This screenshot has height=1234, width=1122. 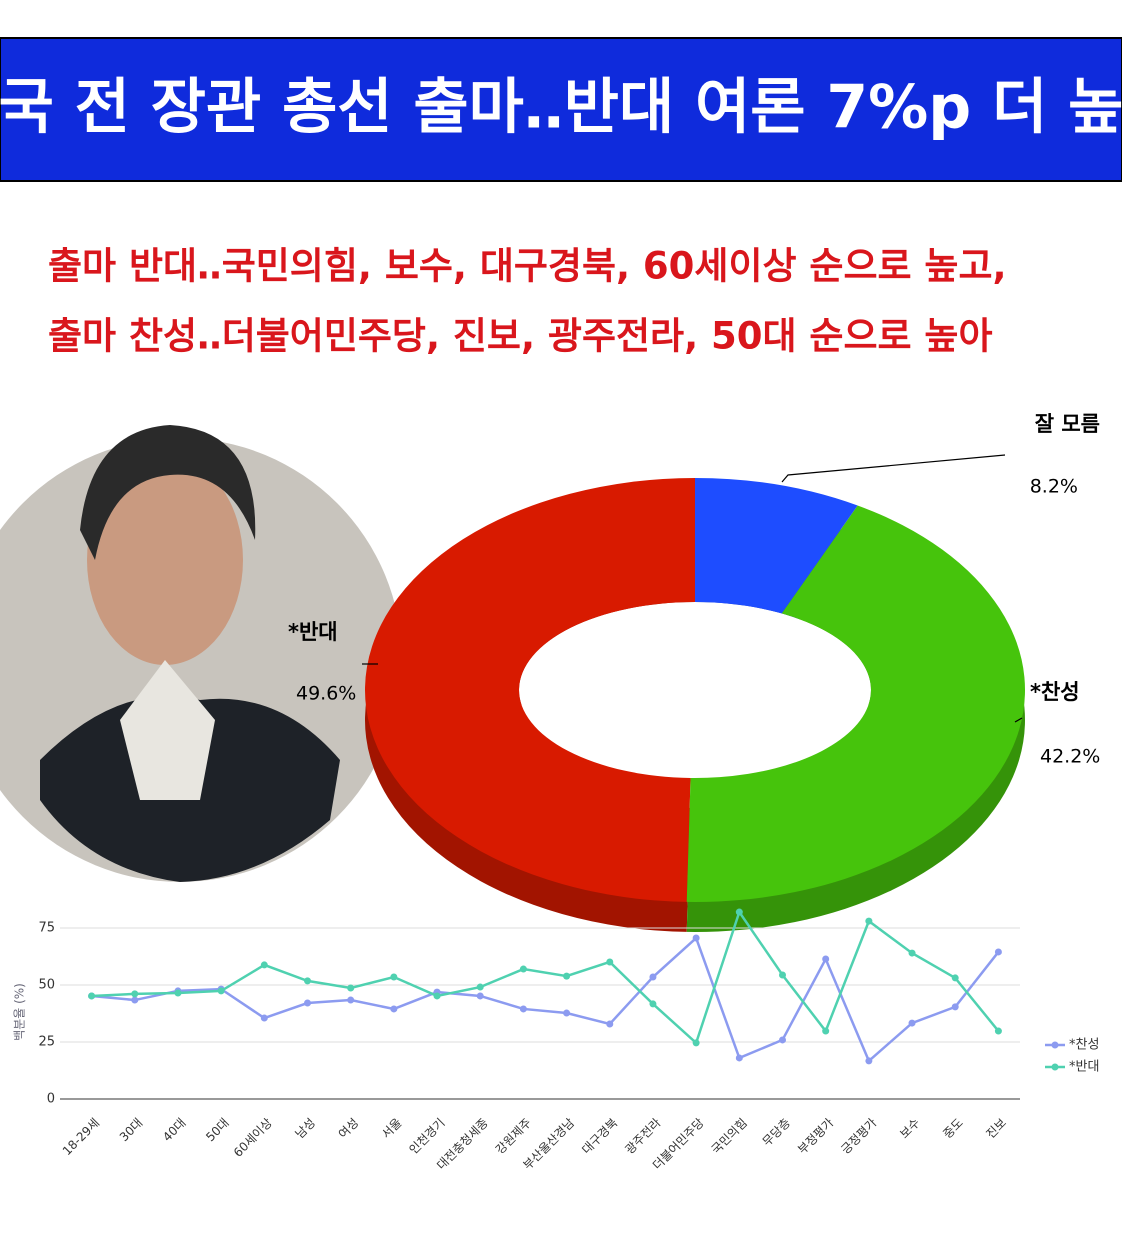 What do you see at coordinates (81, 1137) in the screenshot?
I see `x-tick-label: 18-29세` at bounding box center [81, 1137].